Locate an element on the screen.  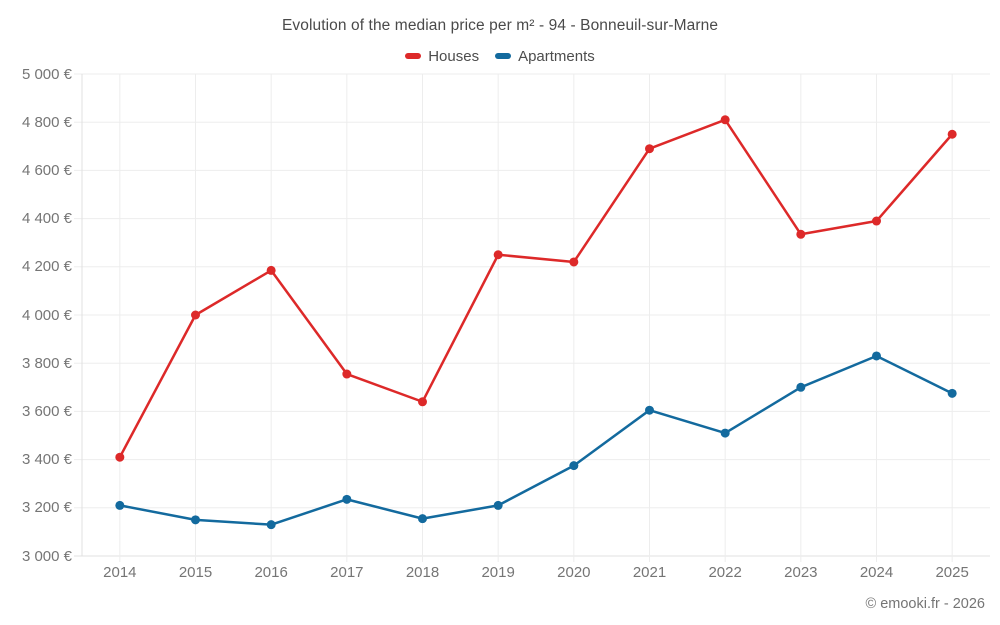
data-point-apartments-2025 is located at coordinates (952, 393).